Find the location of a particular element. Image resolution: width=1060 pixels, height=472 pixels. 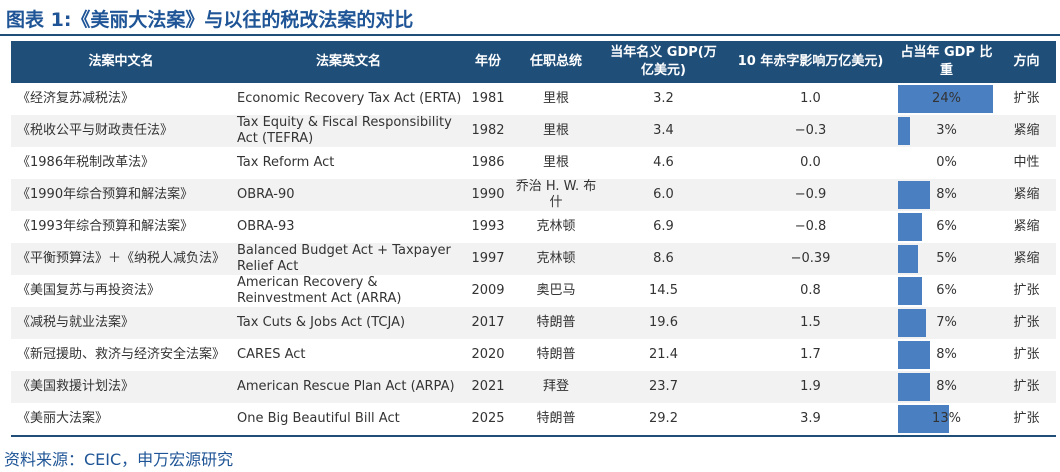

cell-deficit: 1.7 is located at coordinates (810, 354).